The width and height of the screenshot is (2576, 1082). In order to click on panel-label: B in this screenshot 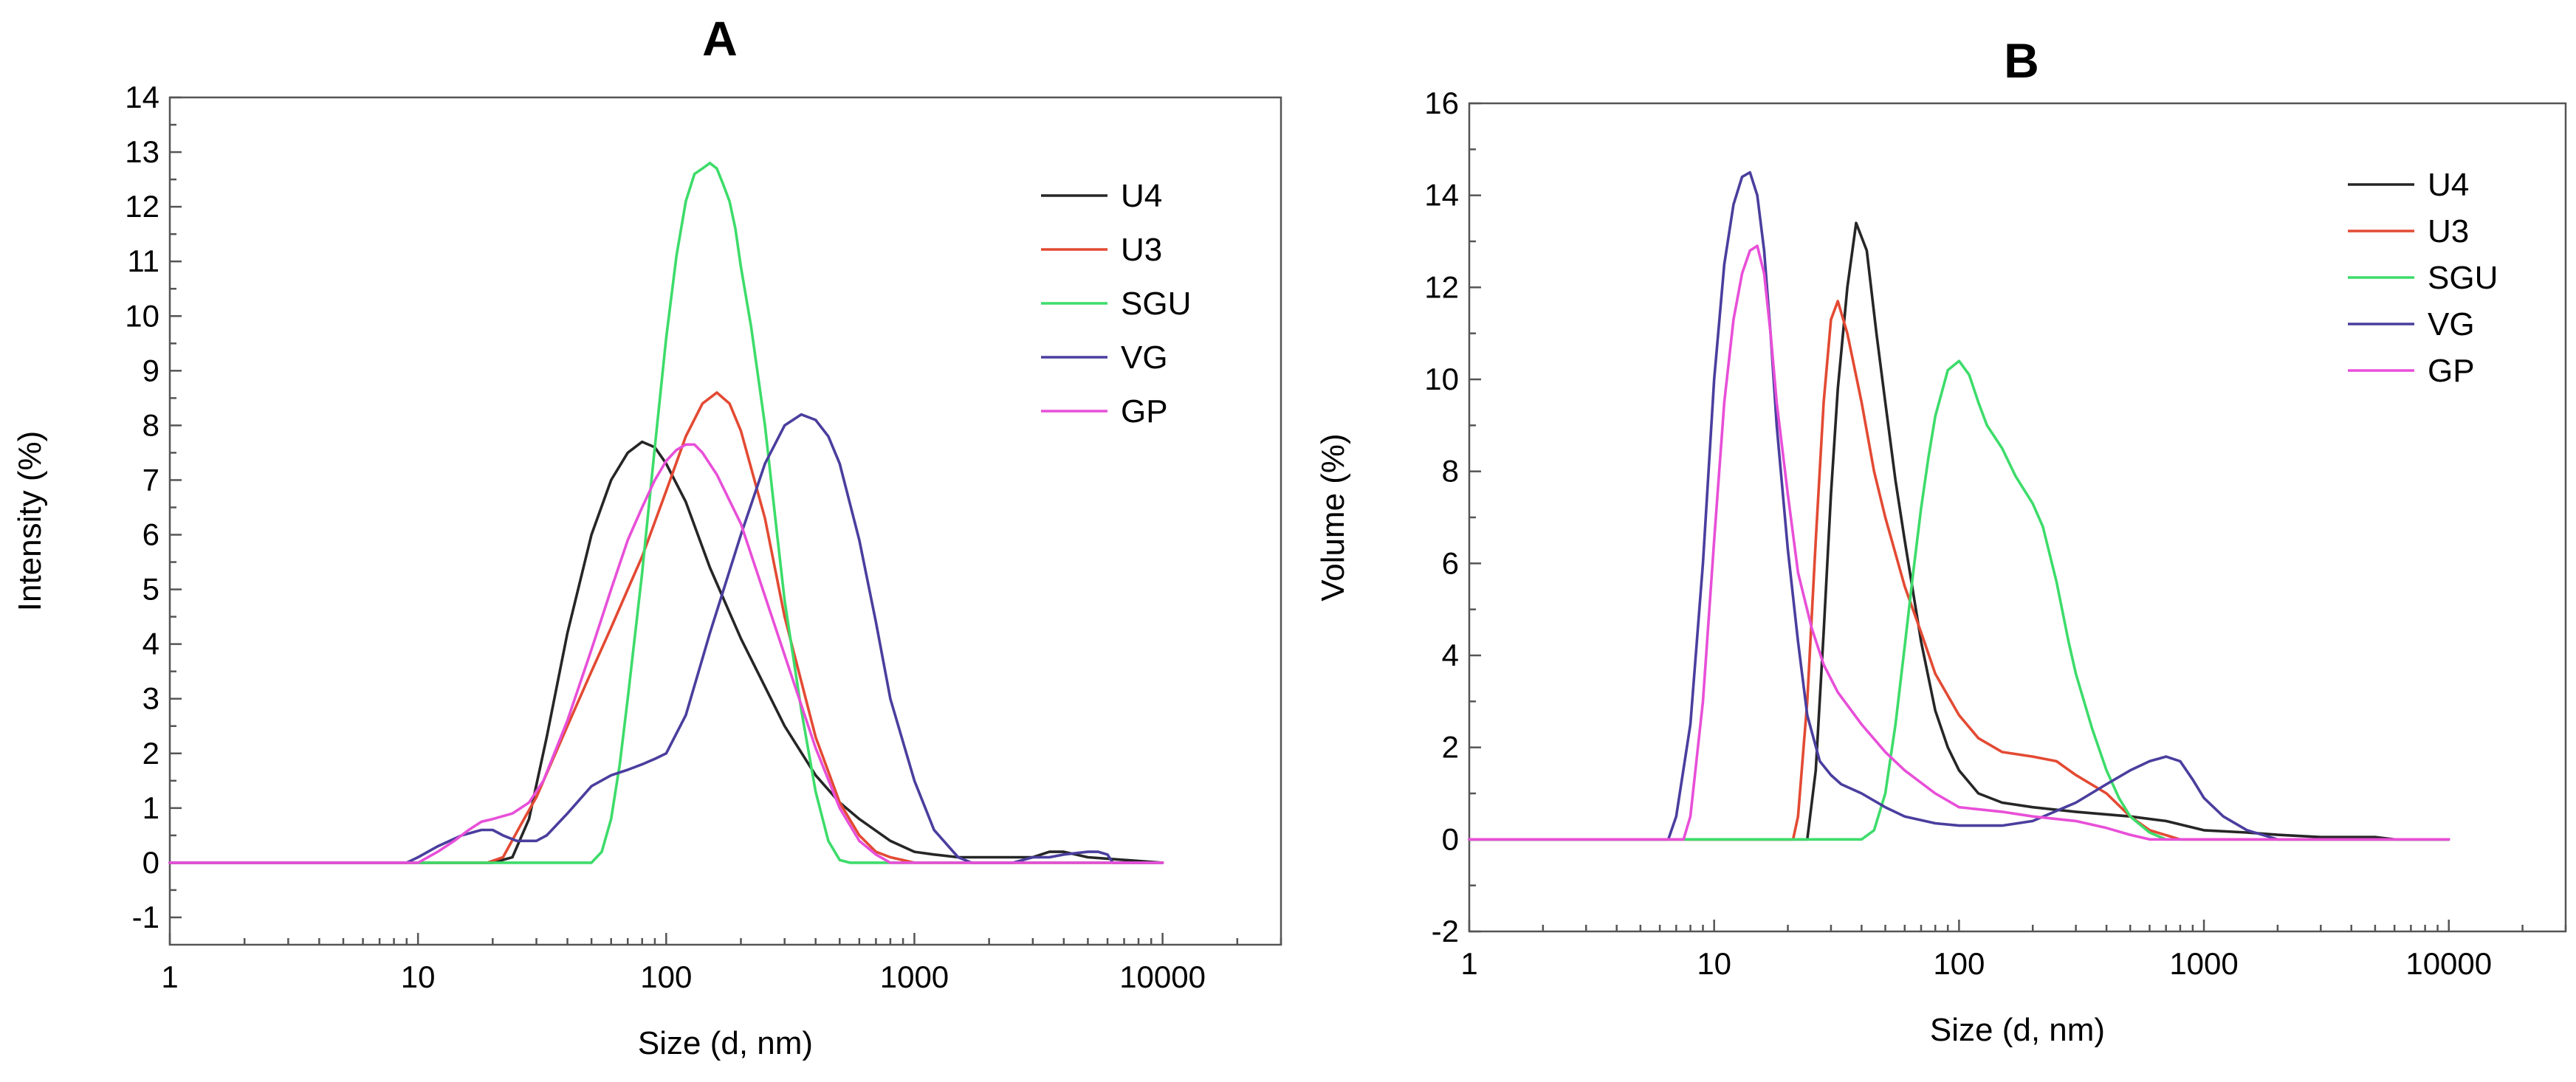, I will do `click(2022, 60)`.